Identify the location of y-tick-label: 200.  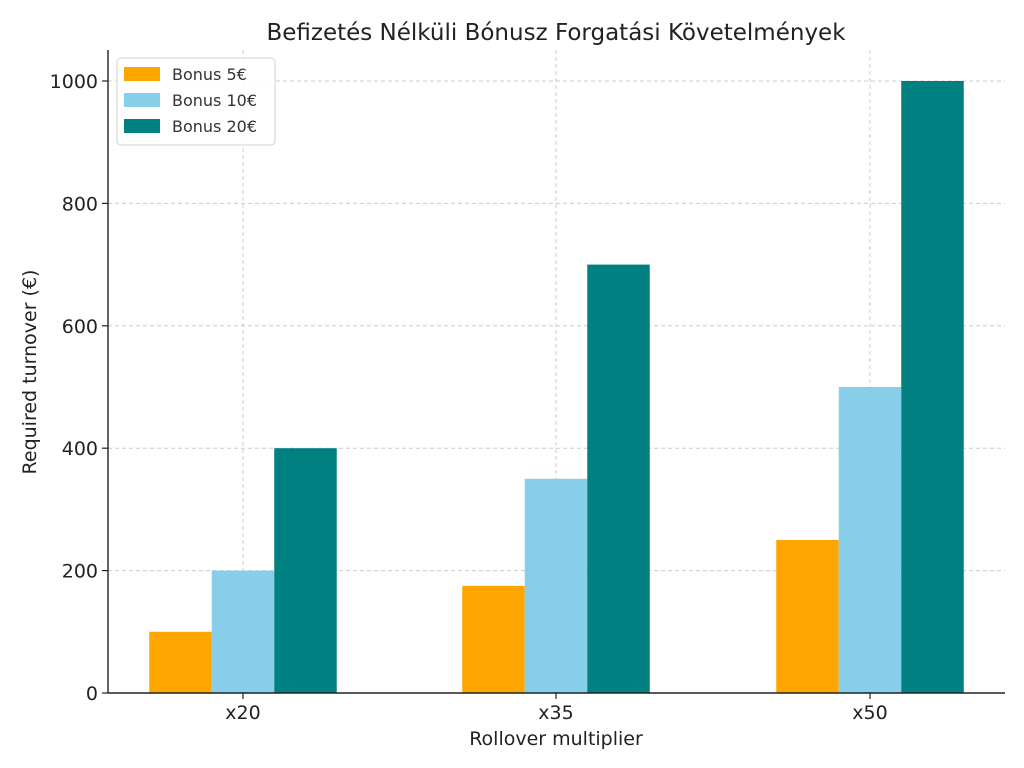
(80, 572).